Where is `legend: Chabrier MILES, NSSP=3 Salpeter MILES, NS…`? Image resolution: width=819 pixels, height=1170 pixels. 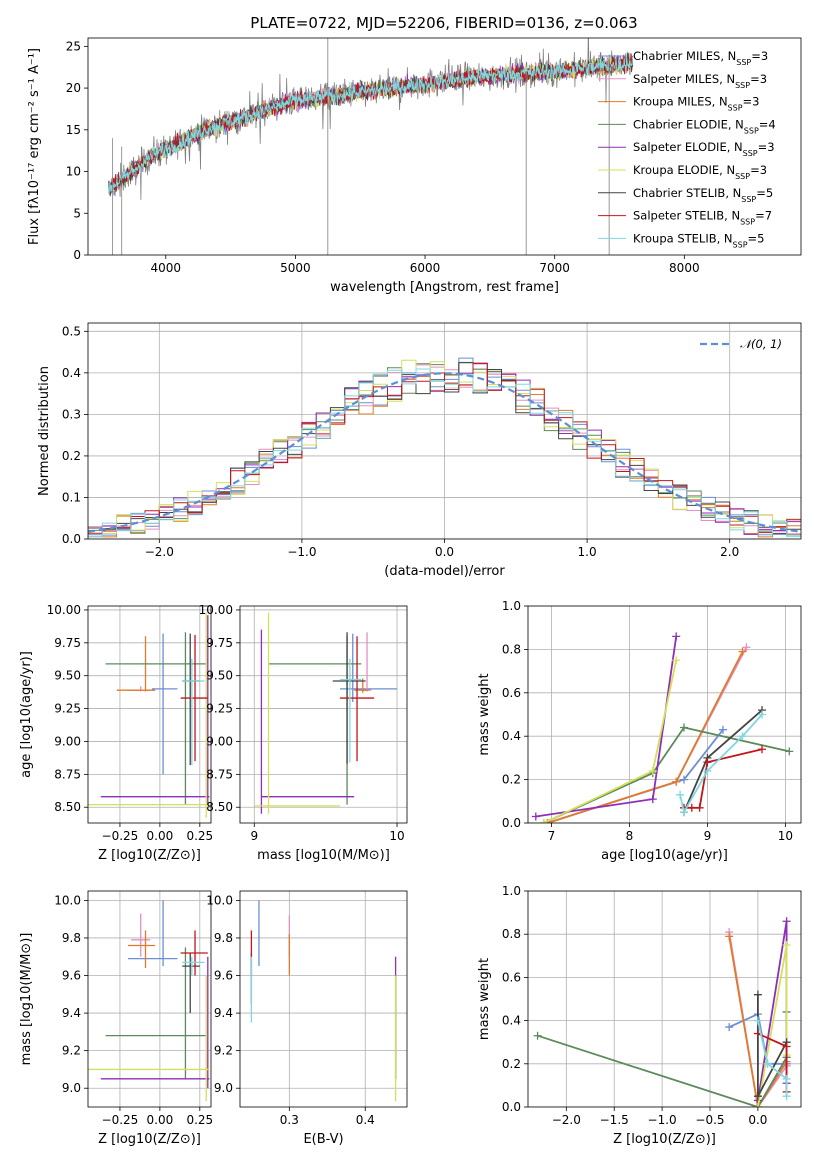
legend: Chabrier MILES, NSSP=3 Salpeter MILES, NS… is located at coordinates (687, 149).